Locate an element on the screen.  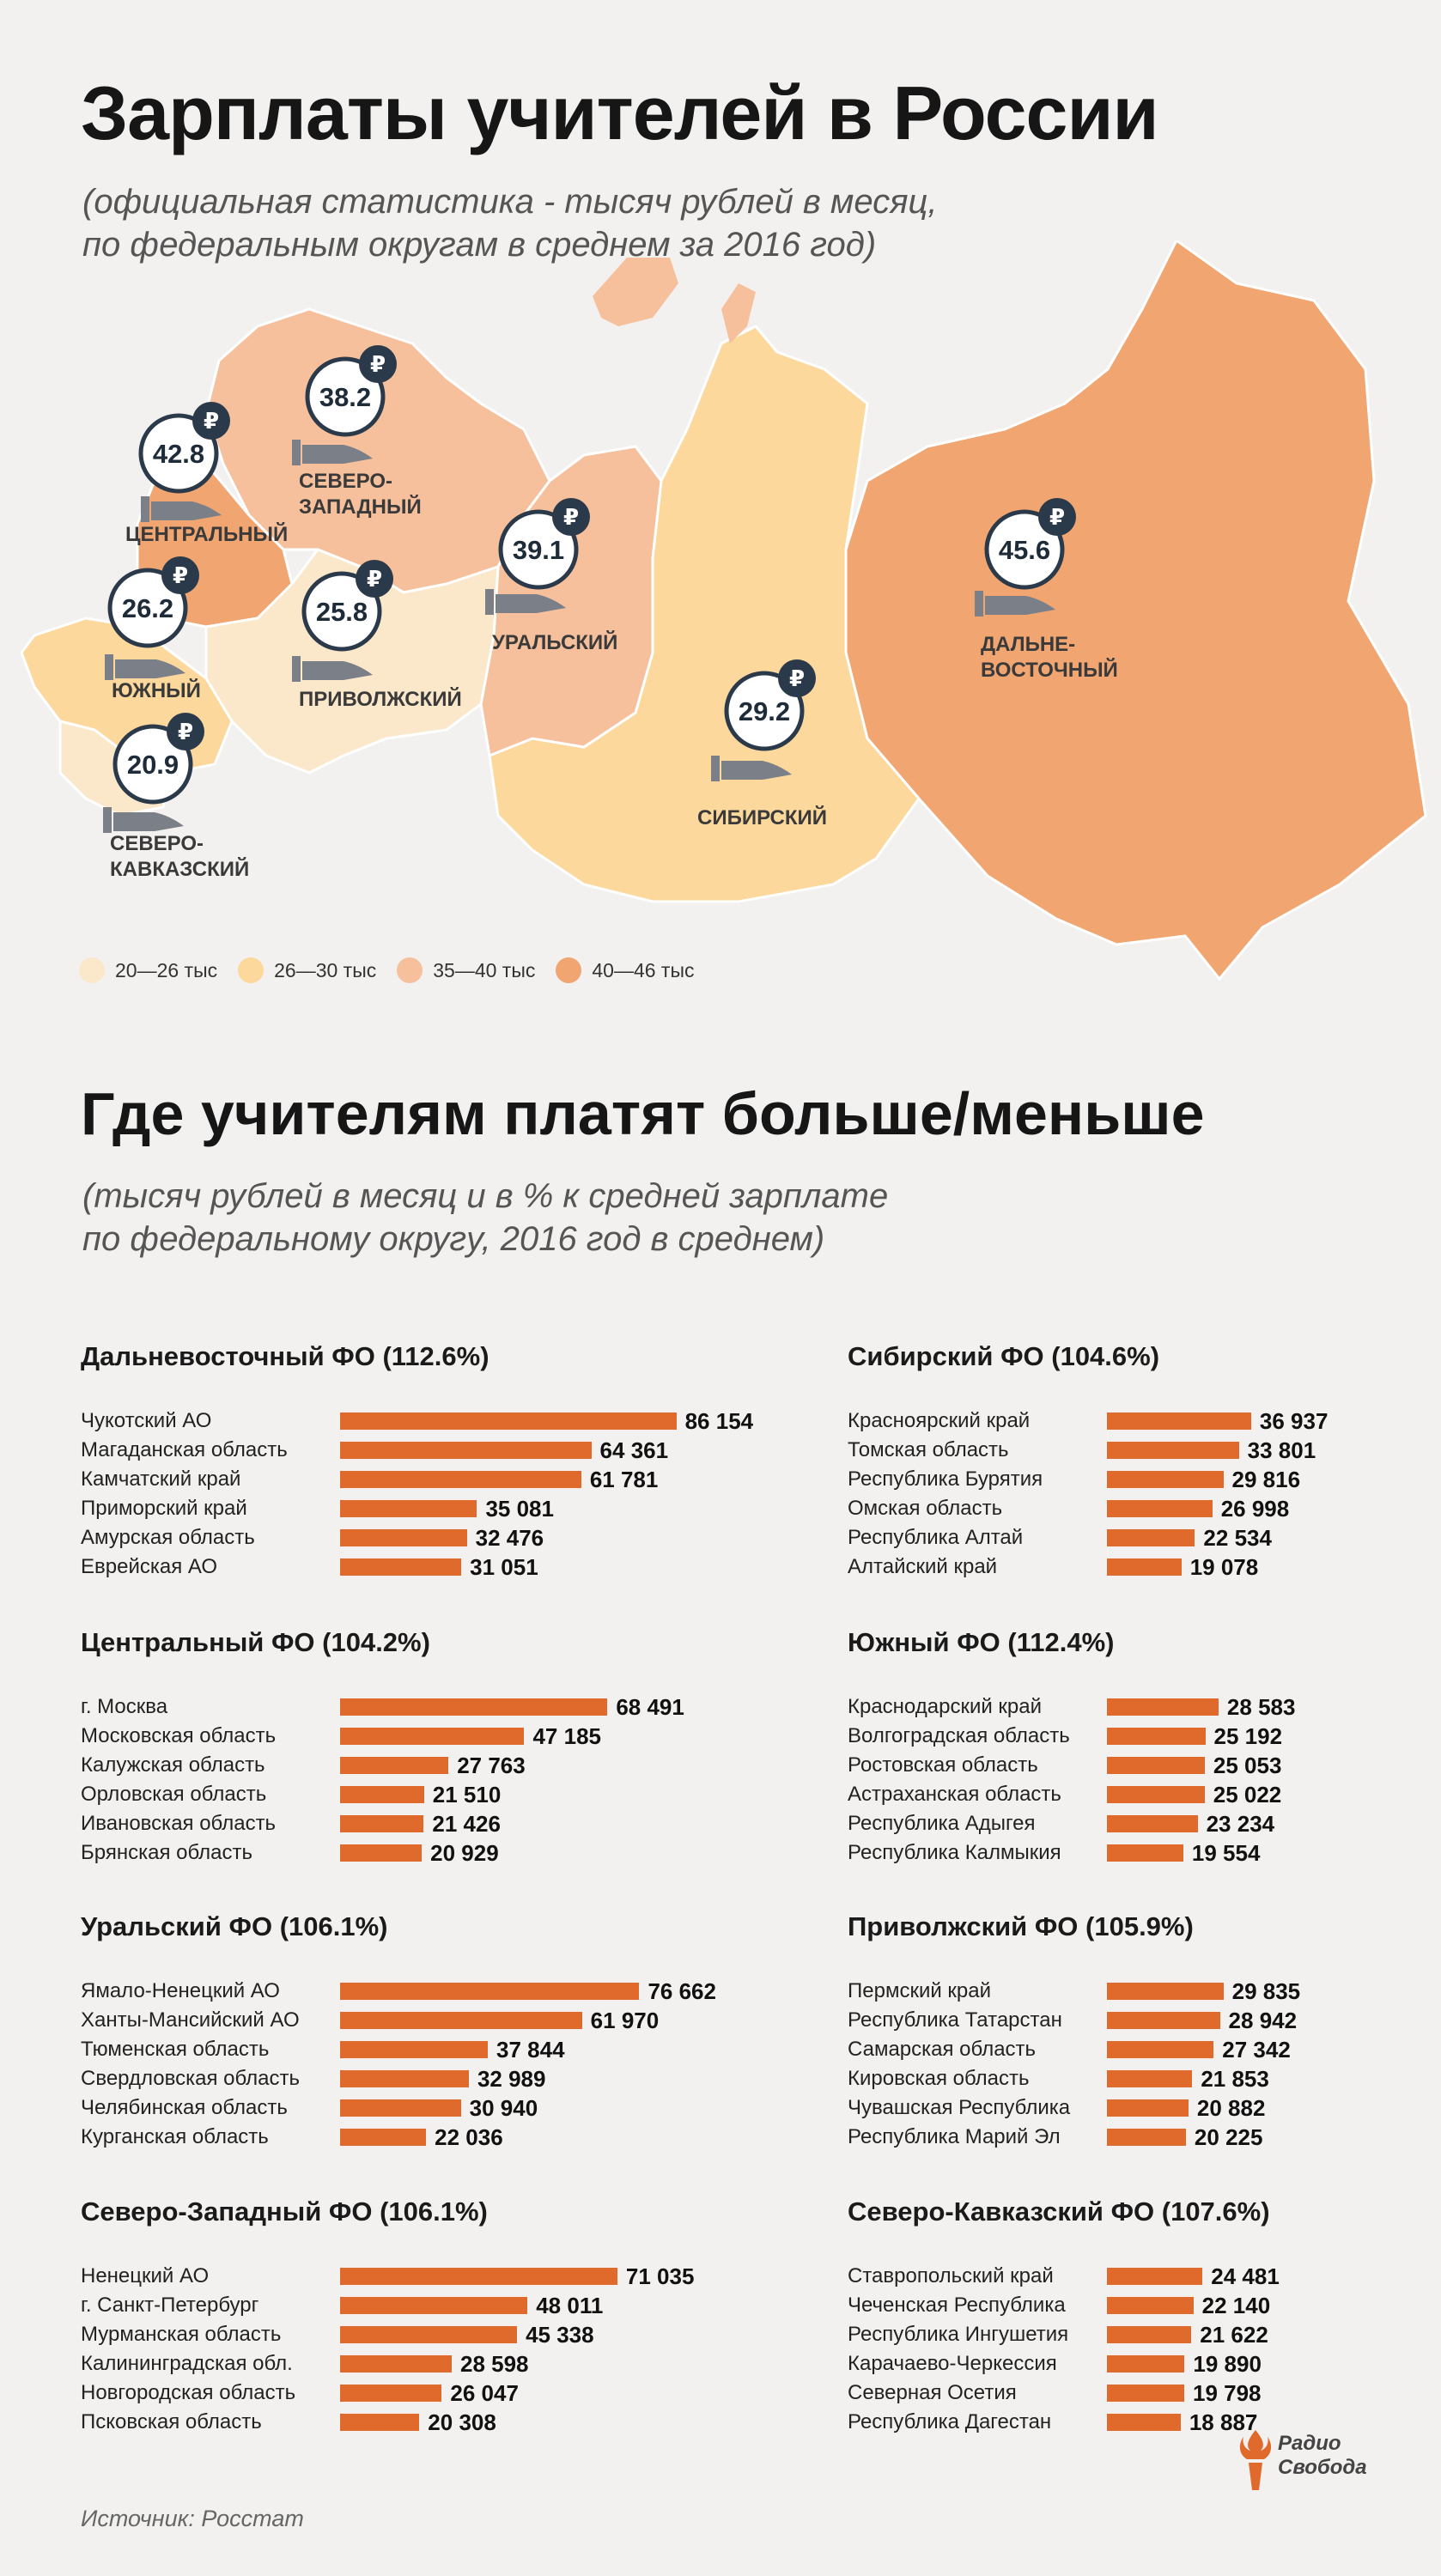
radio-svoboda-logo: Радио Свобода is located at coordinates (1305, 2462).